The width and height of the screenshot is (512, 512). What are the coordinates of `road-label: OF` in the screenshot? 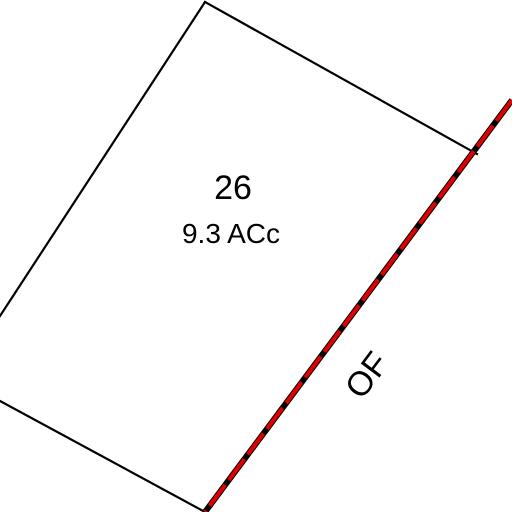 It's located at (367, 375).